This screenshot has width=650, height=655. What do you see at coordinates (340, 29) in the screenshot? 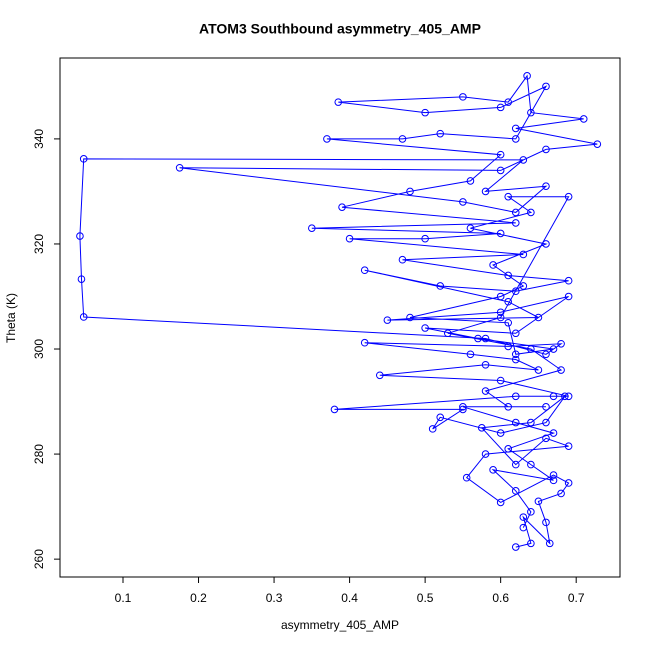
I see `chart-title: ATOM3 Southbound asymmetry_405_AMP` at bounding box center [340, 29].